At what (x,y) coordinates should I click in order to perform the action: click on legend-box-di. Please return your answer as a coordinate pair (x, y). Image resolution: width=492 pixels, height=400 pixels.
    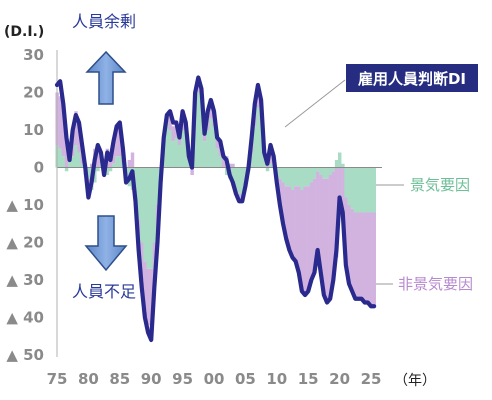
    Looking at the image, I should click on (412, 78).